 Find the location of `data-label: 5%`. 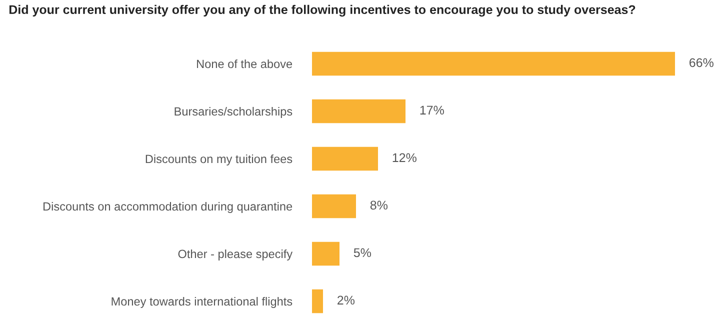

data-label: 5% is located at coordinates (363, 253).